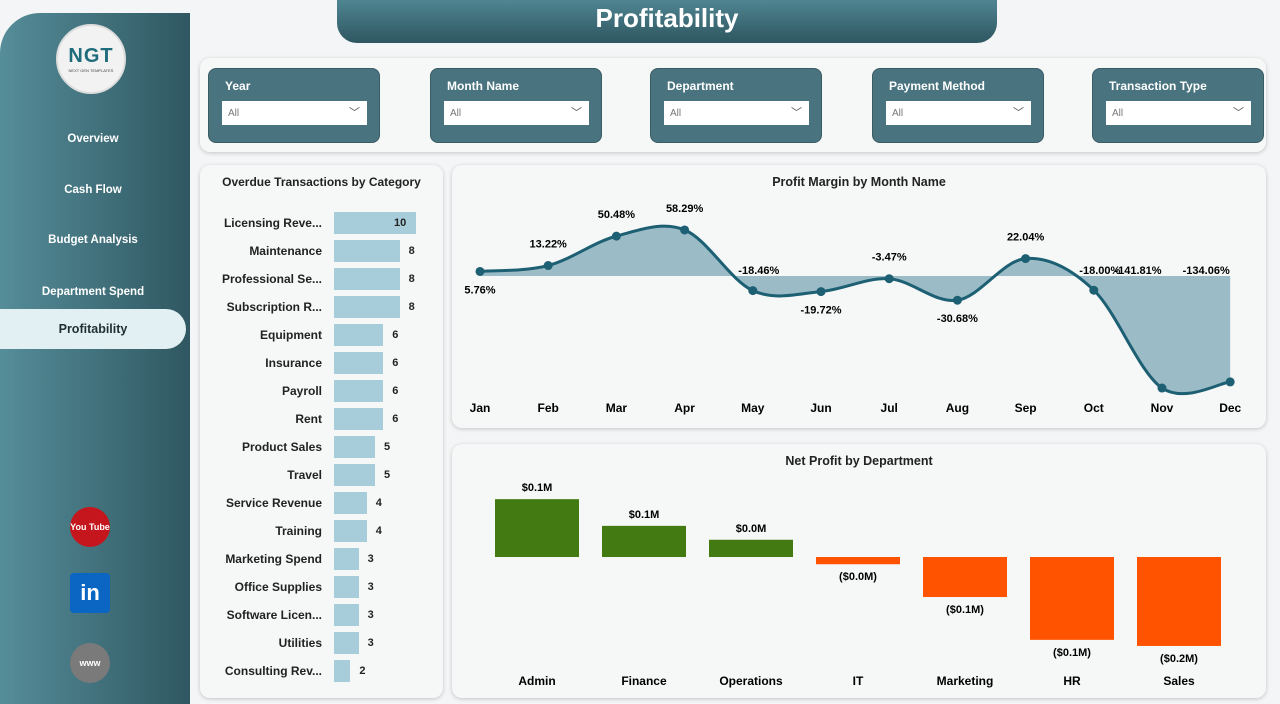 Image resolution: width=1280 pixels, height=704 pixels. Describe the element at coordinates (91, 59) in the screenshot. I see `logo: NGT NEXT GEN TEMPLATES` at that location.